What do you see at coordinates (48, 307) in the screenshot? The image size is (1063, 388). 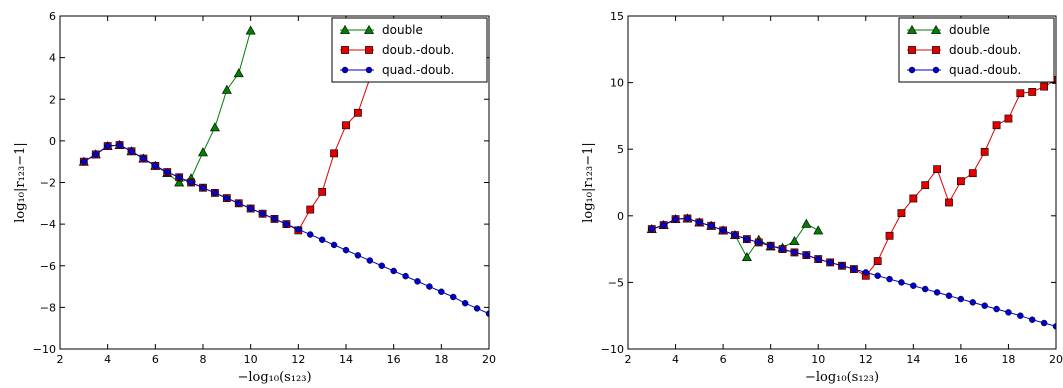 I see `y-tick-label: −8` at bounding box center [48, 307].